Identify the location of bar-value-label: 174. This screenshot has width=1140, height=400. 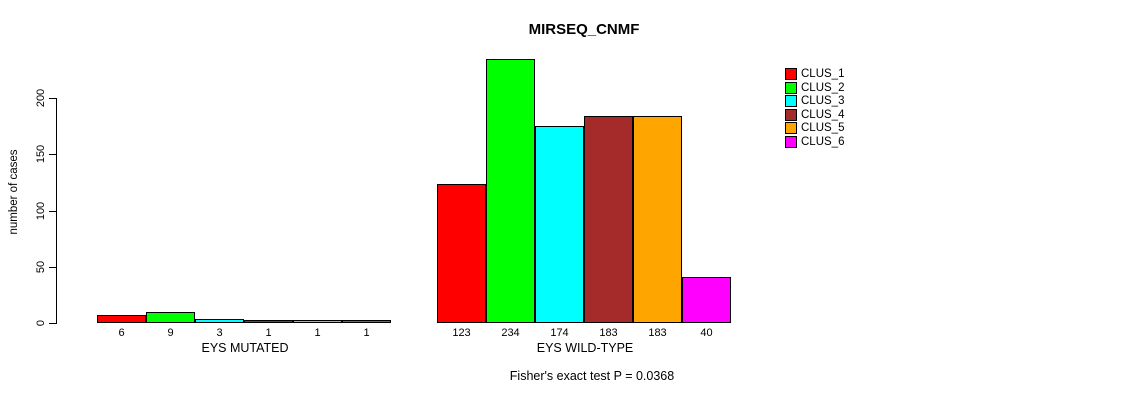
(559, 333).